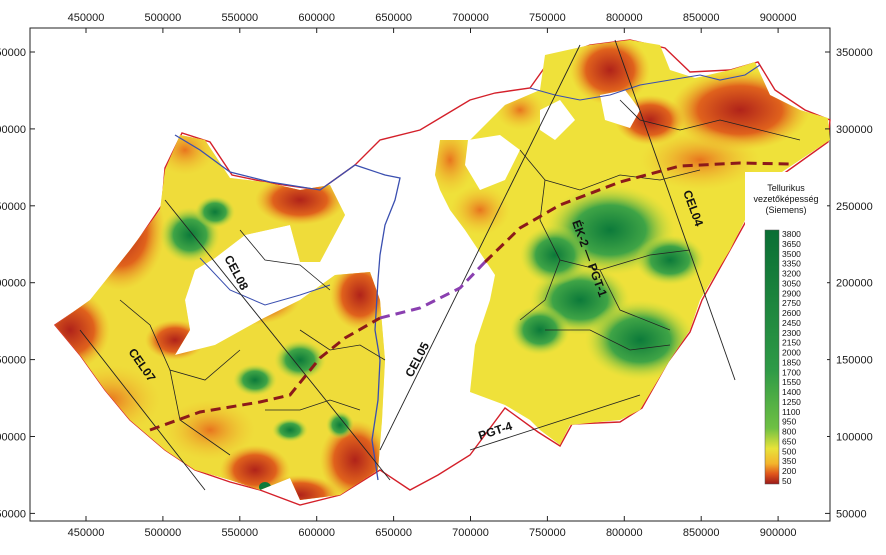 The height and width of the screenshot is (555, 886). Describe the element at coordinates (791, 382) in the screenshot. I see `legend-tick-label: 1550` at that location.